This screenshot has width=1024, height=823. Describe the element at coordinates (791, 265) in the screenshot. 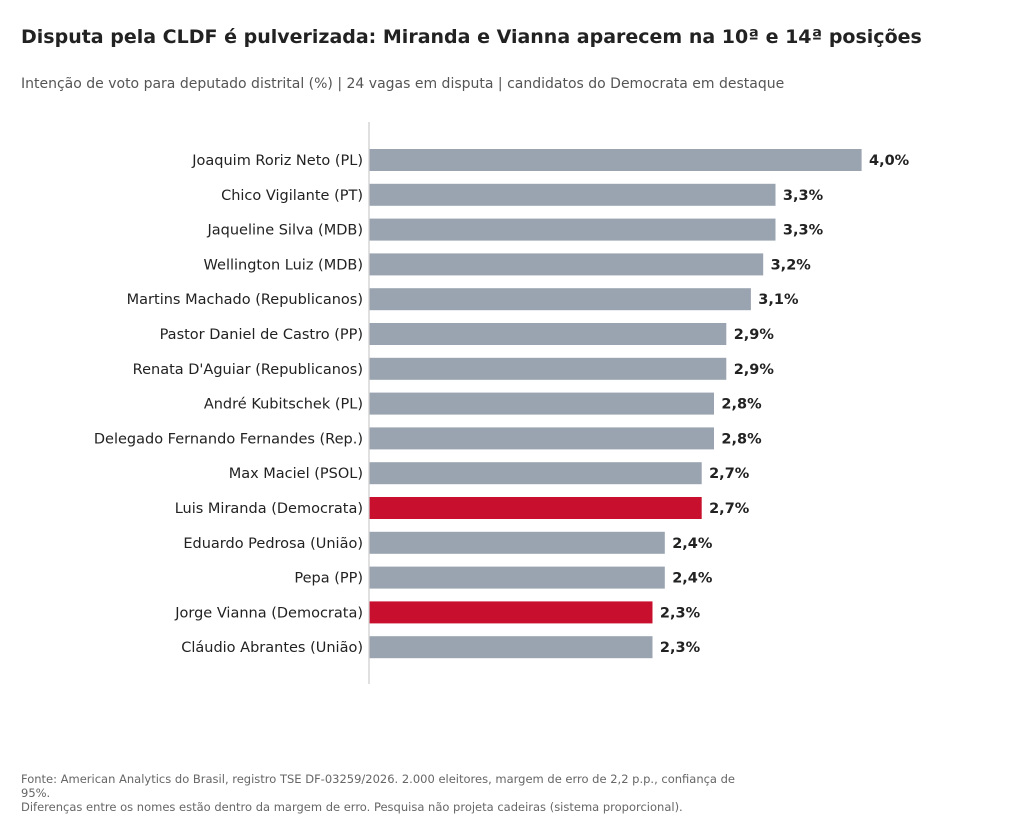

I see `value-label: 3,2%` at that location.